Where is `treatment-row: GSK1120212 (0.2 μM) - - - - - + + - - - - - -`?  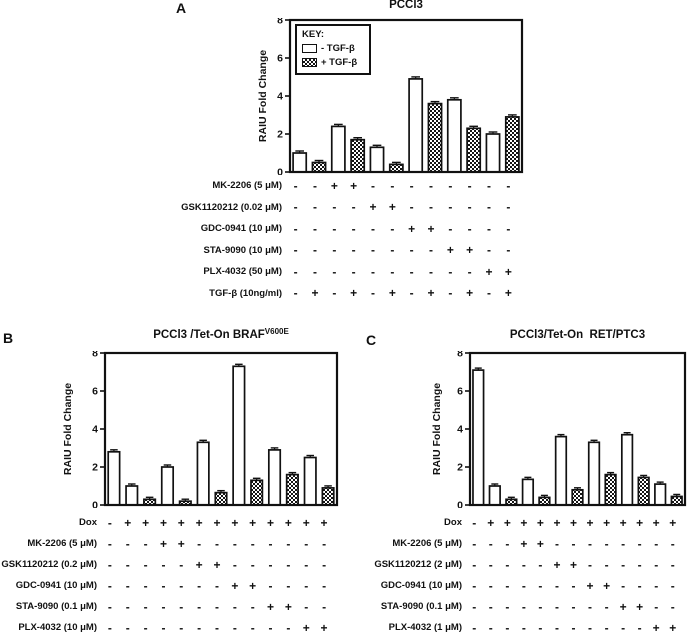 treatment-row: GSK1120212 (0.2 μM) - - - - - + + - - - - - - is located at coordinates (166, 564).